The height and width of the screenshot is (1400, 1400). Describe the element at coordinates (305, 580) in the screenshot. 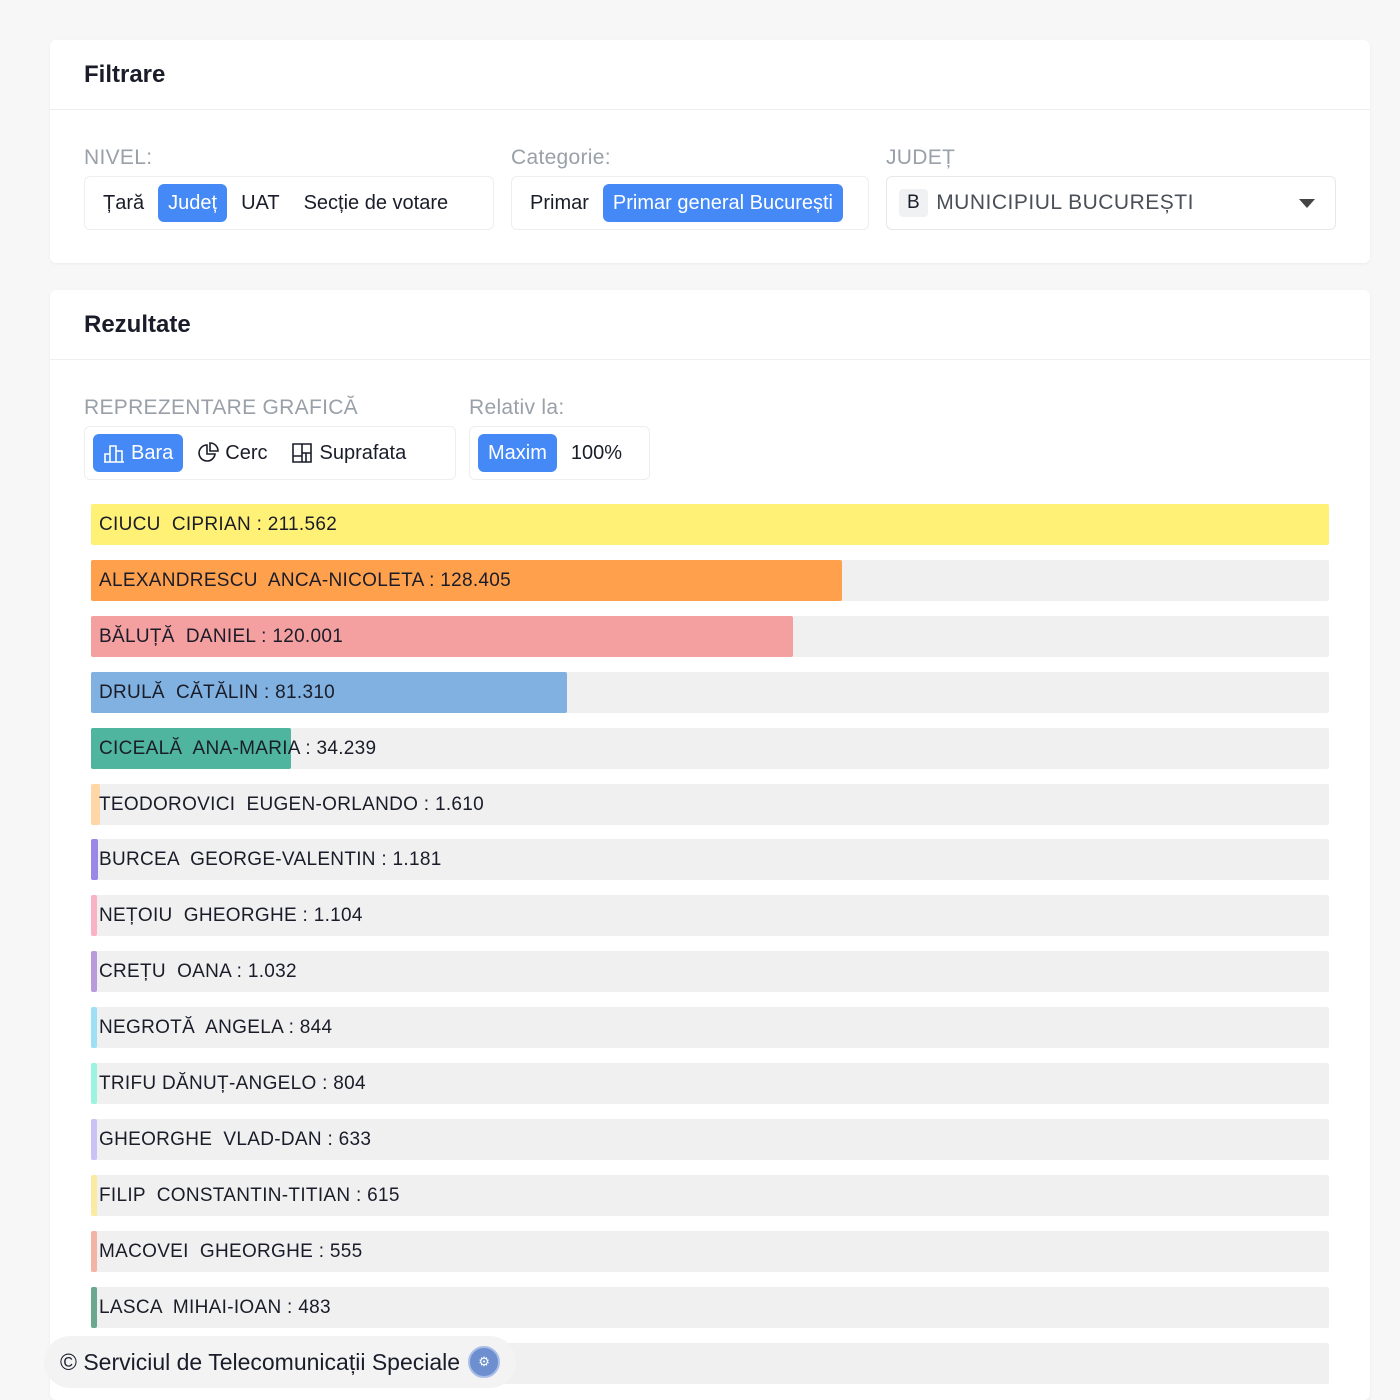

I see `bar-label: ALEXANDRESCU ANCA-NICOLETA : 128.405` at that location.